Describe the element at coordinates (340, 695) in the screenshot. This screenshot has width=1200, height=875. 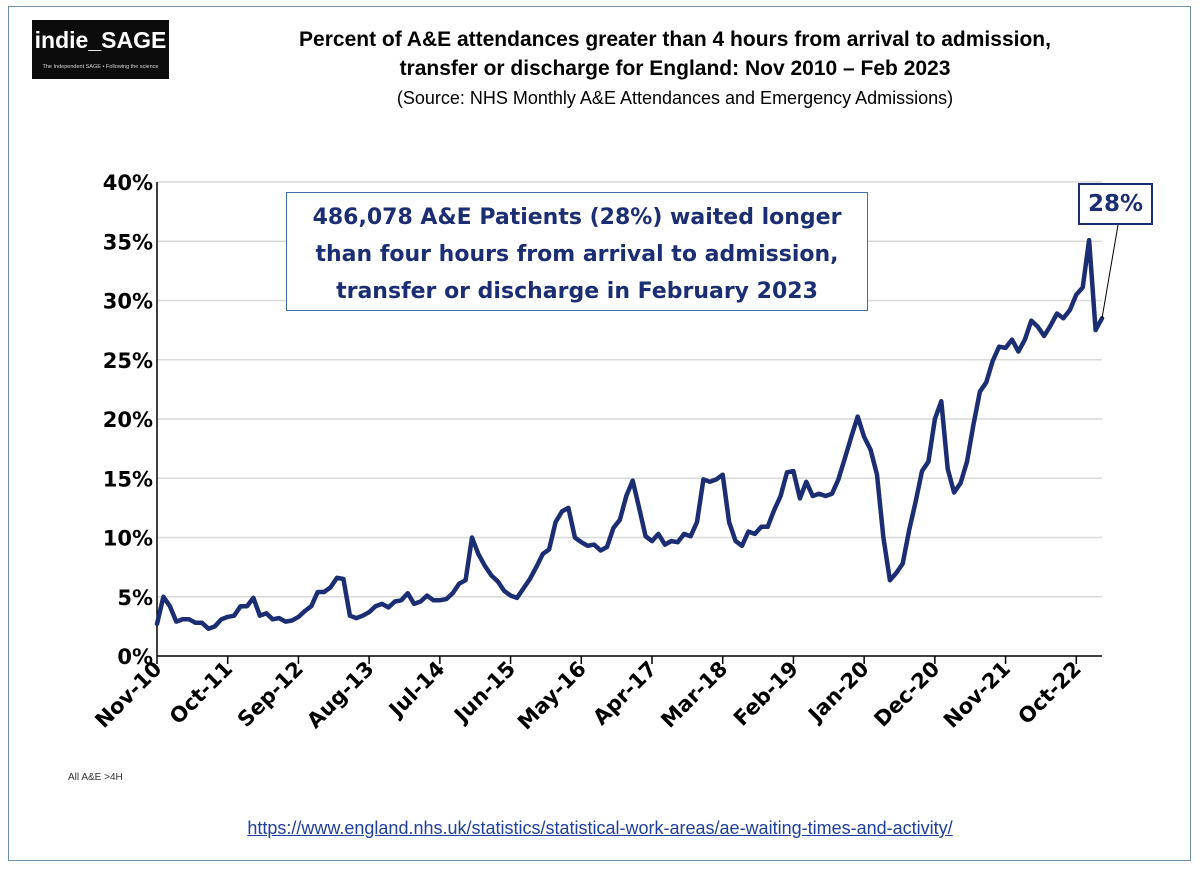
I see `x-tick-label: Aug-13` at that location.